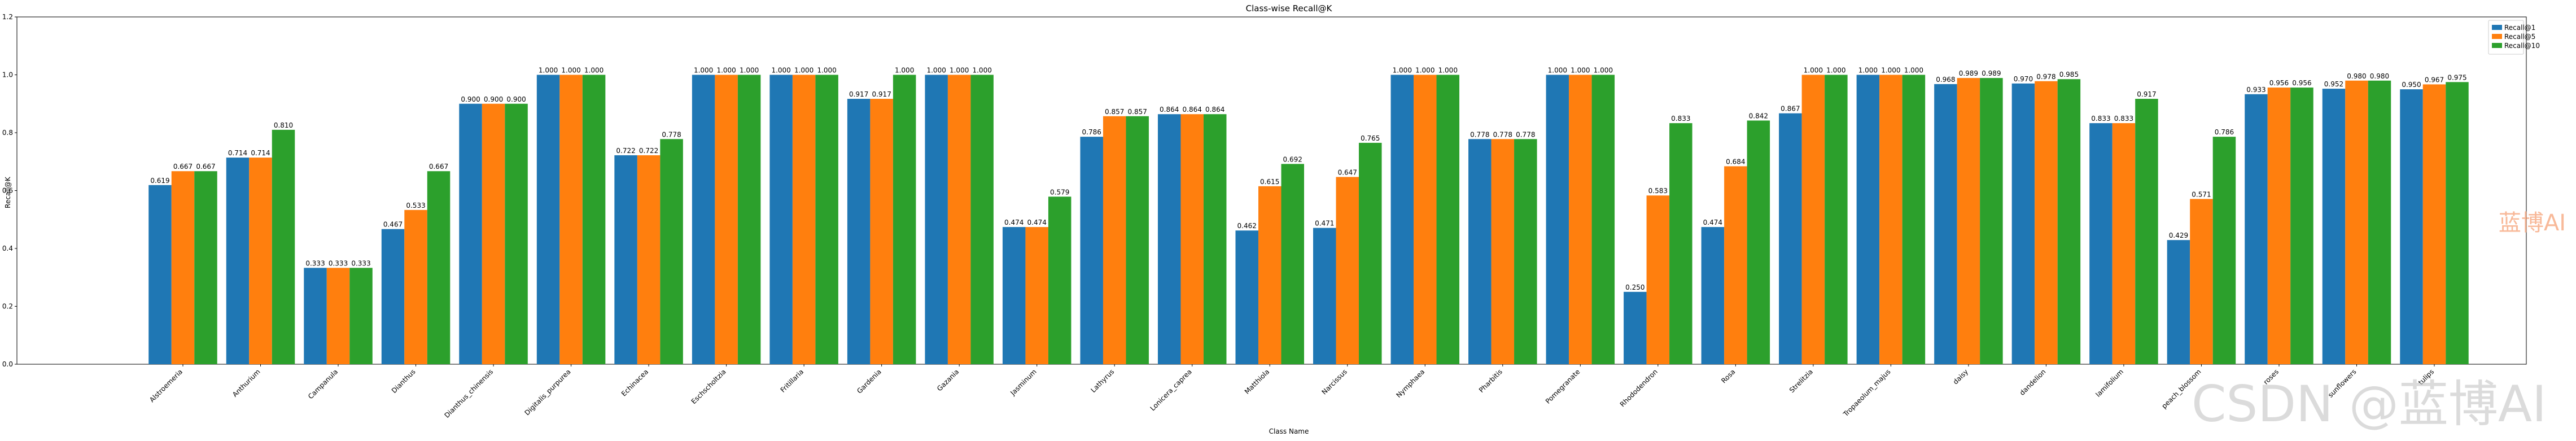 The image size is (2576, 441). Describe the element at coordinates (1293, 159) in the screenshot. I see `data-label: 0.692` at that location.